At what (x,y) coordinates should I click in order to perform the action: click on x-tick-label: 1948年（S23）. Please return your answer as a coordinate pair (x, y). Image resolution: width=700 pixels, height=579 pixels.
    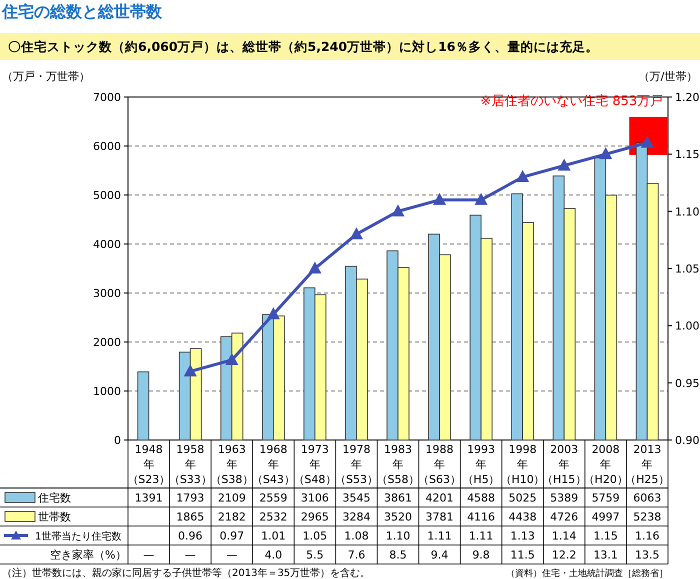
    Looking at the image, I should click on (148, 464).